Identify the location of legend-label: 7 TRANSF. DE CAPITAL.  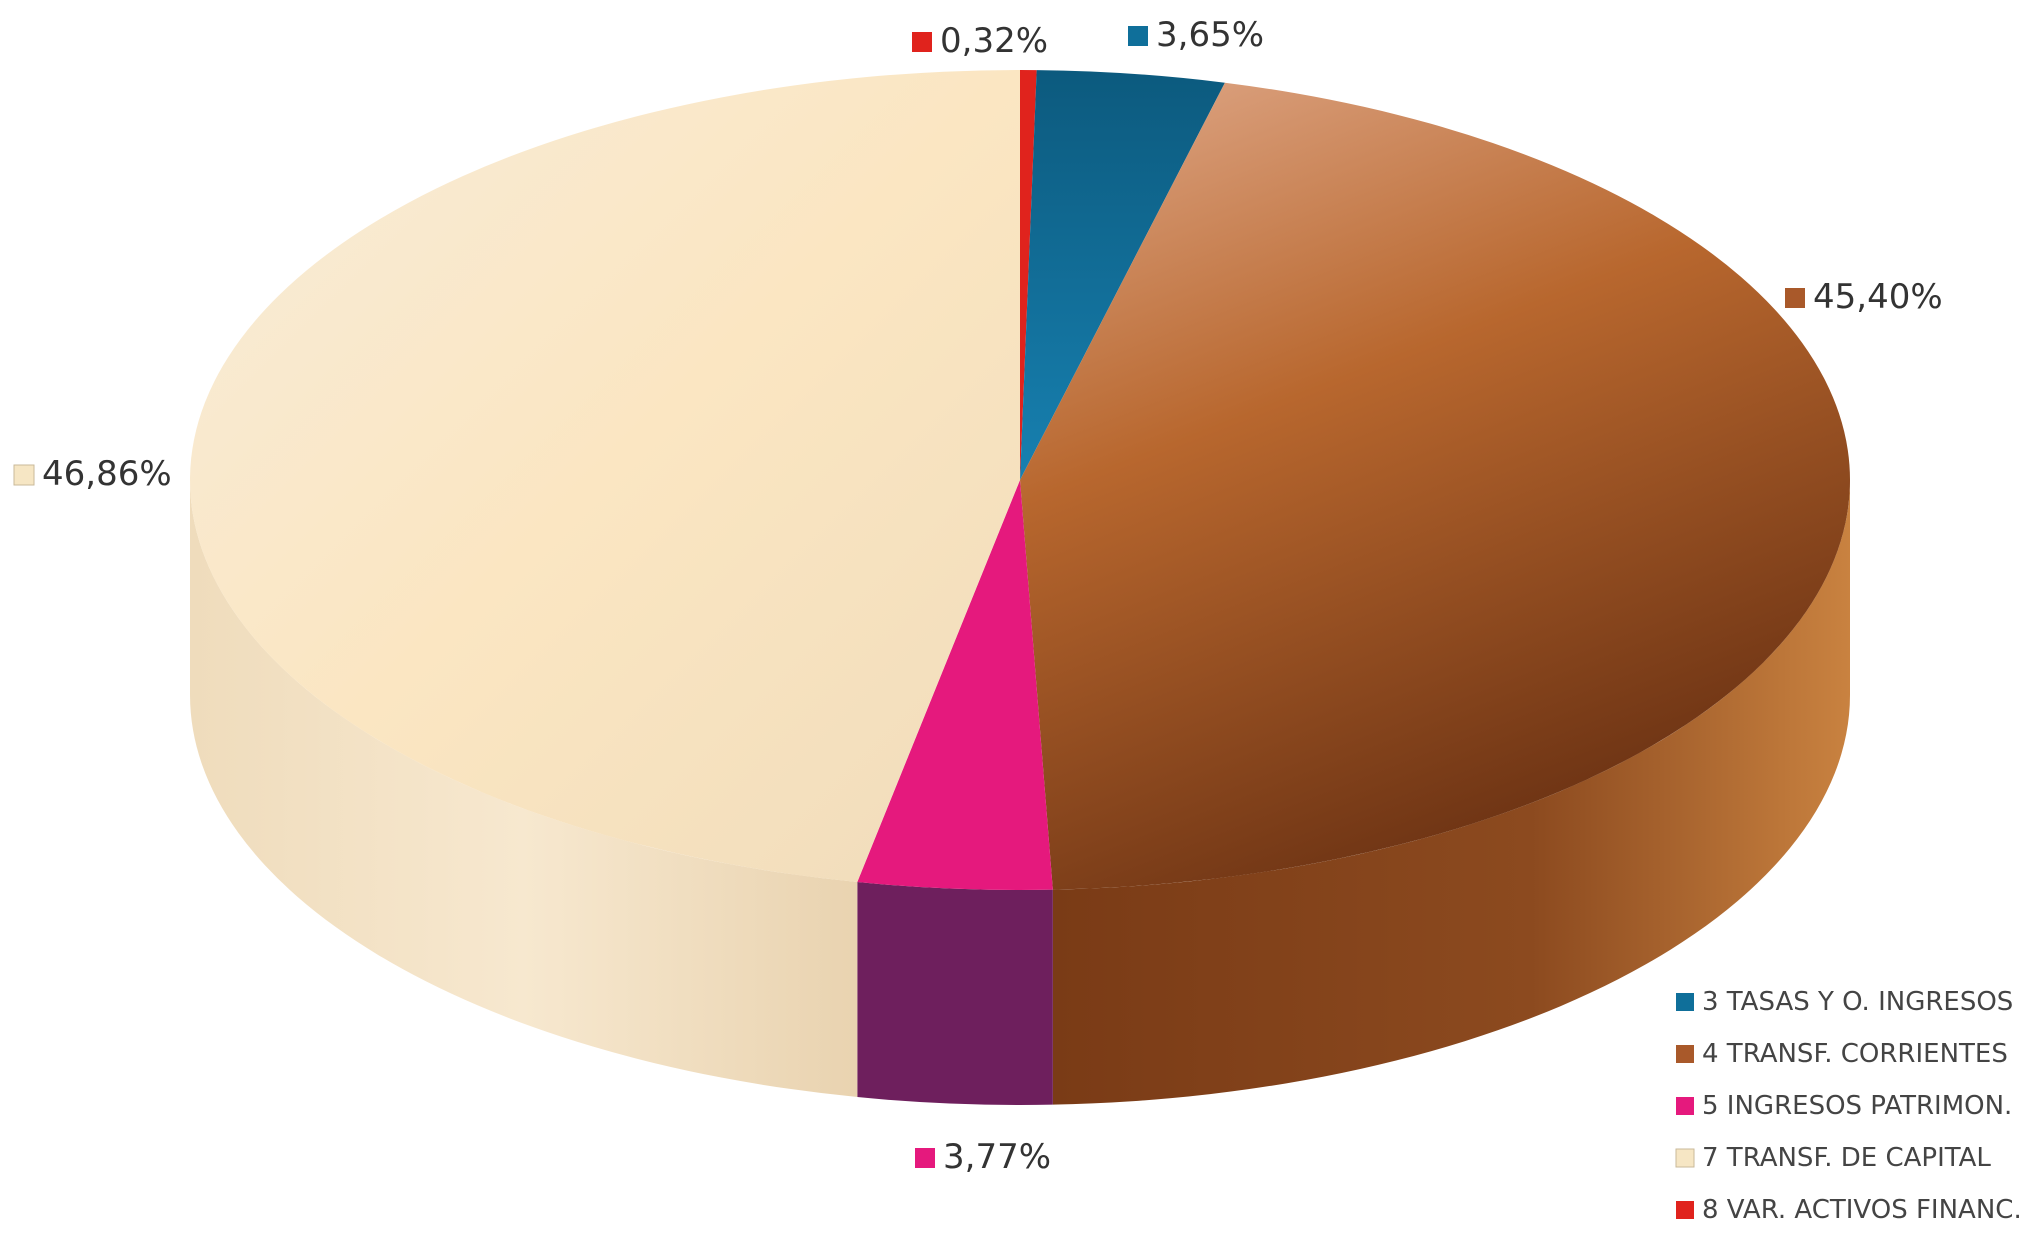
(1846, 1158).